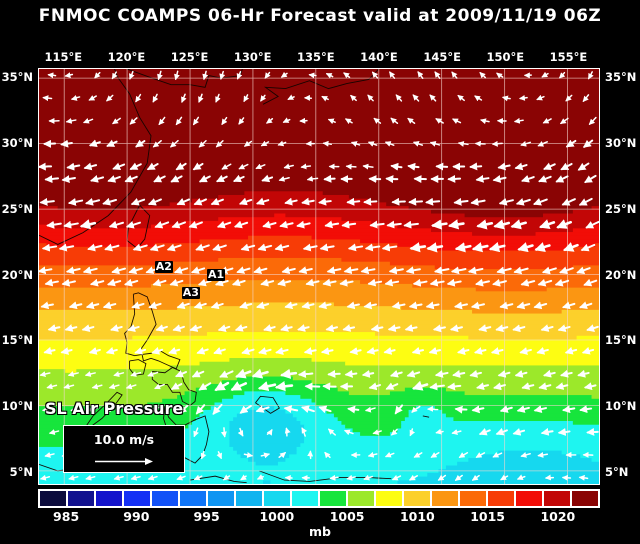  What do you see at coordinates (189, 57) in the screenshot?
I see `lon-tick-top-125: 125°E` at bounding box center [189, 57].